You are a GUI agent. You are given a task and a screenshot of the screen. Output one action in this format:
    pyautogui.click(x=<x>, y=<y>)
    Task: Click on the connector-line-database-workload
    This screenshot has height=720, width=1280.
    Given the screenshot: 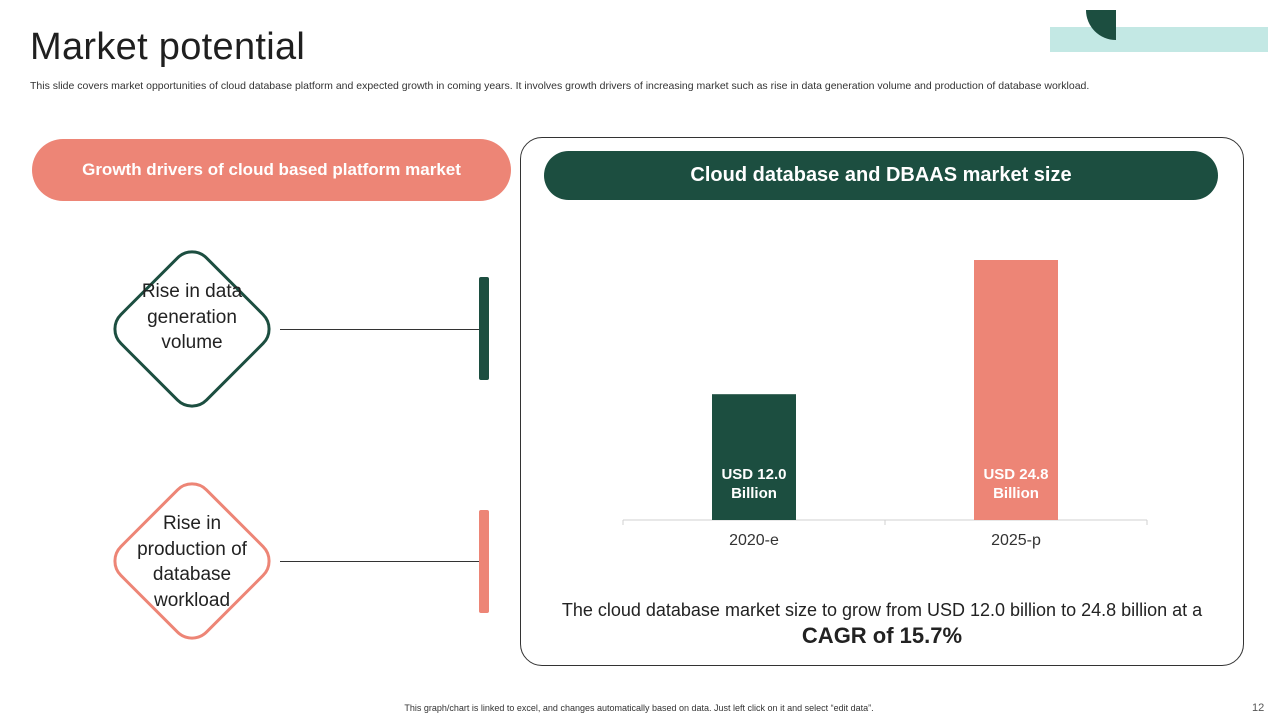 What is the action you would take?
    pyautogui.click(x=380, y=561)
    